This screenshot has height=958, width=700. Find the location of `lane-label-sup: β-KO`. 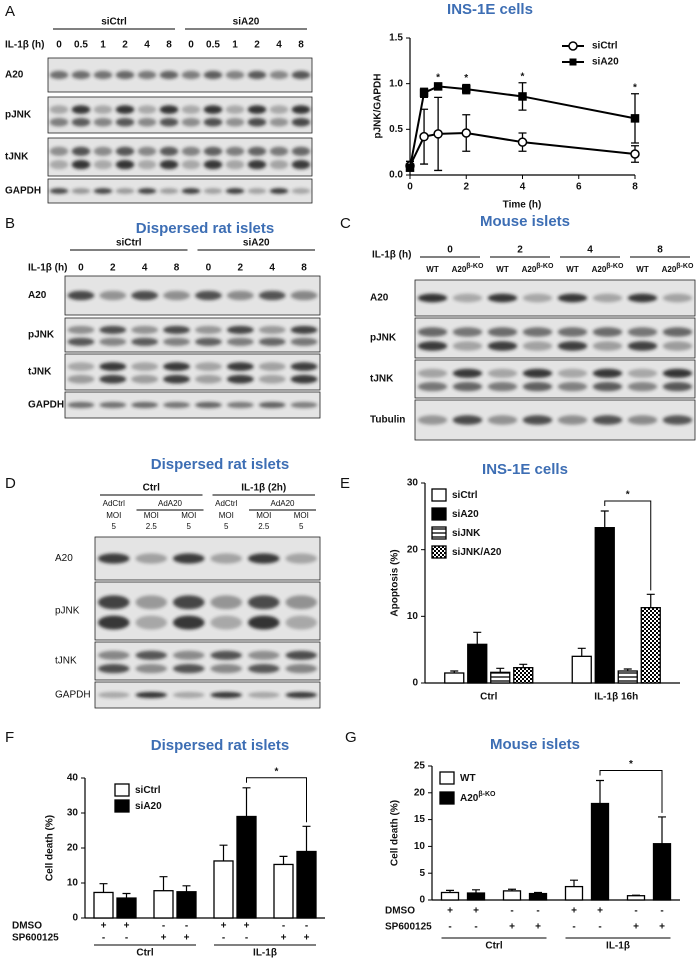

lane-label-sup: β-KO is located at coordinates (545, 266).